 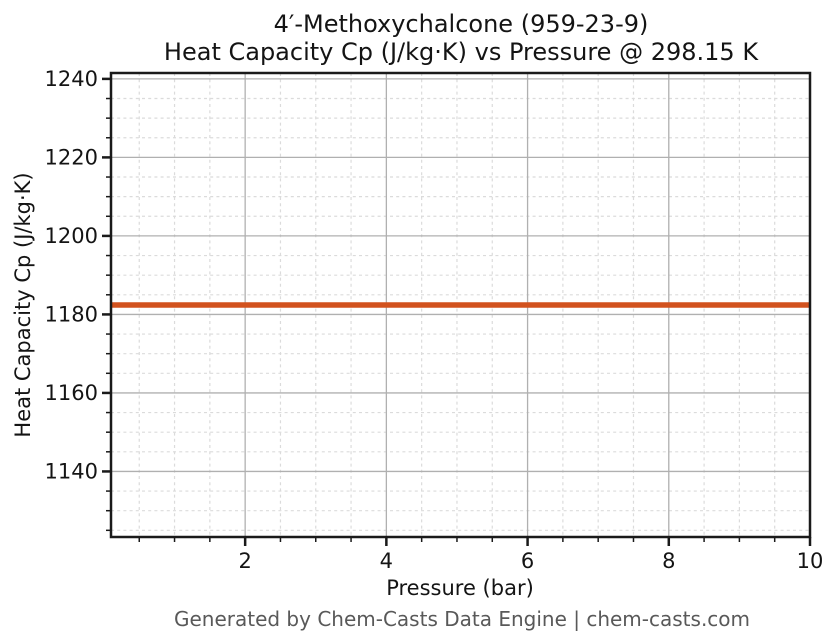 What do you see at coordinates (810, 561) in the screenshot?
I see `x-tick-label: 10` at bounding box center [810, 561].